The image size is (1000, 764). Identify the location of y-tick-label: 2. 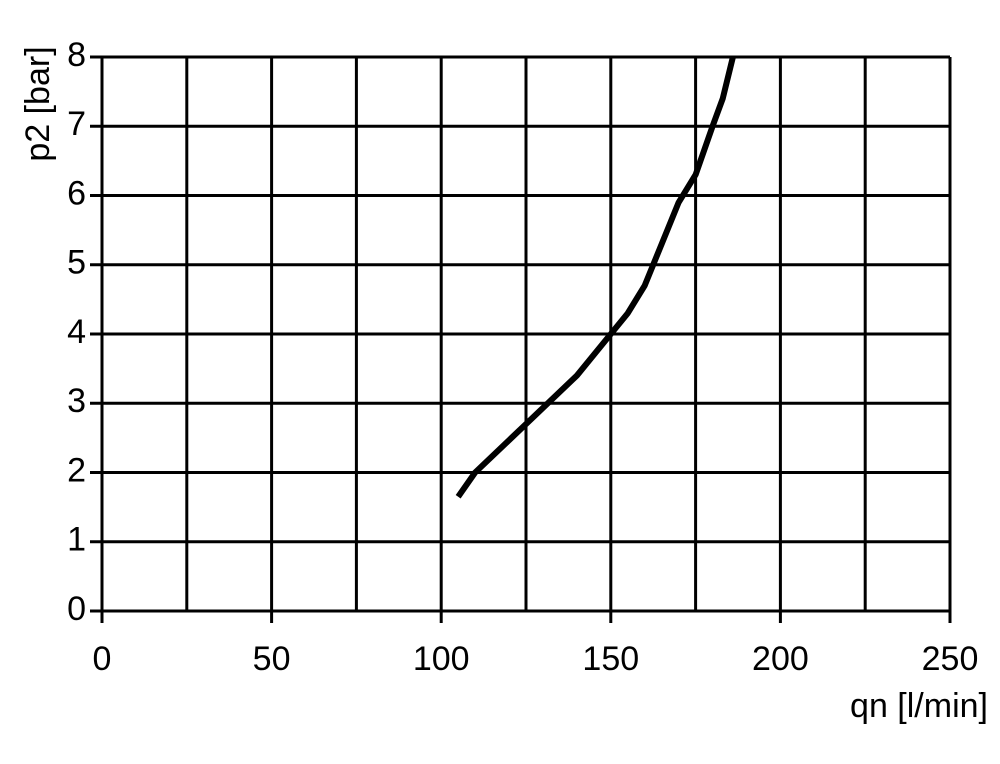
(76, 470).